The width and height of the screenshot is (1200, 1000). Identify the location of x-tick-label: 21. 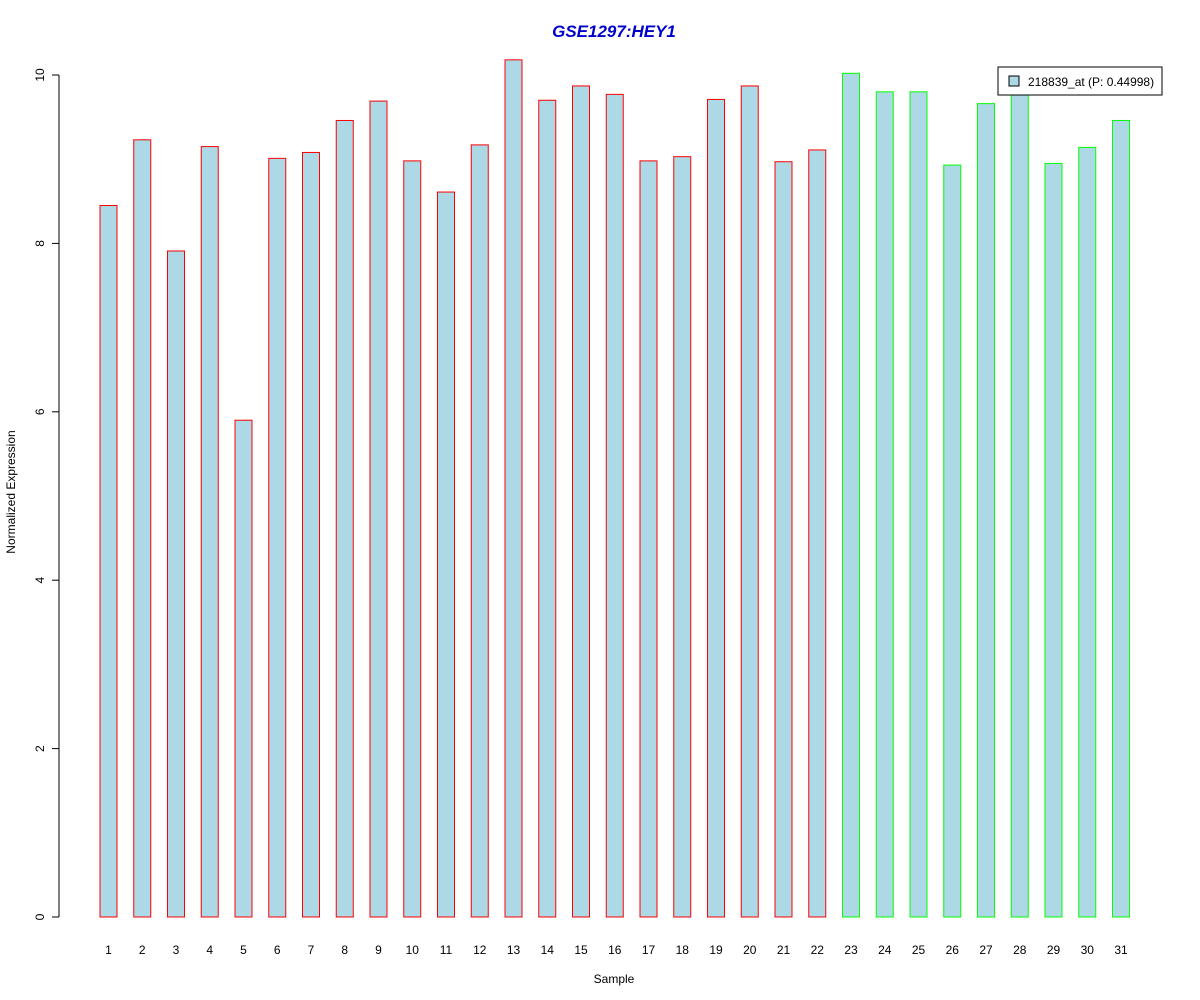
(784, 950).